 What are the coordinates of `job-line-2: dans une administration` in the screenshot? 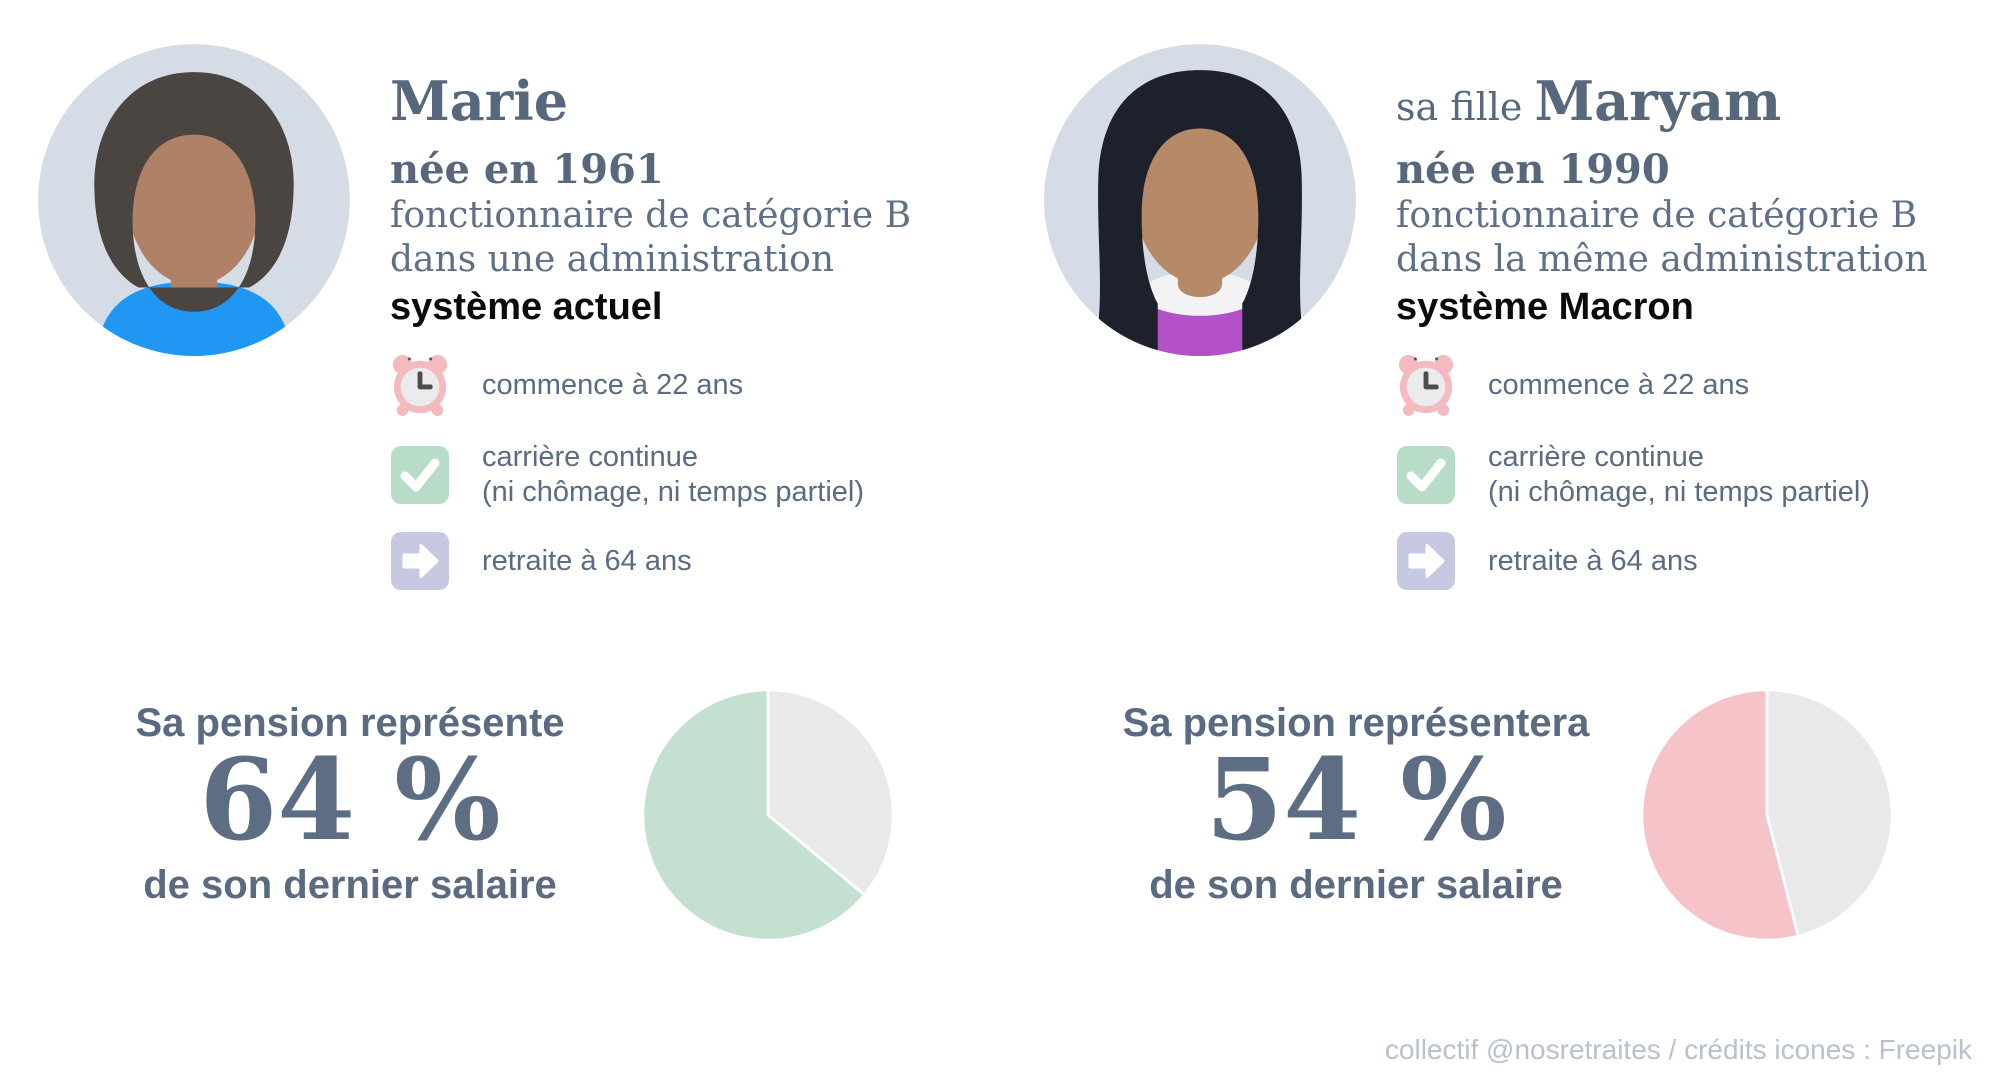 It's located at (612, 259).